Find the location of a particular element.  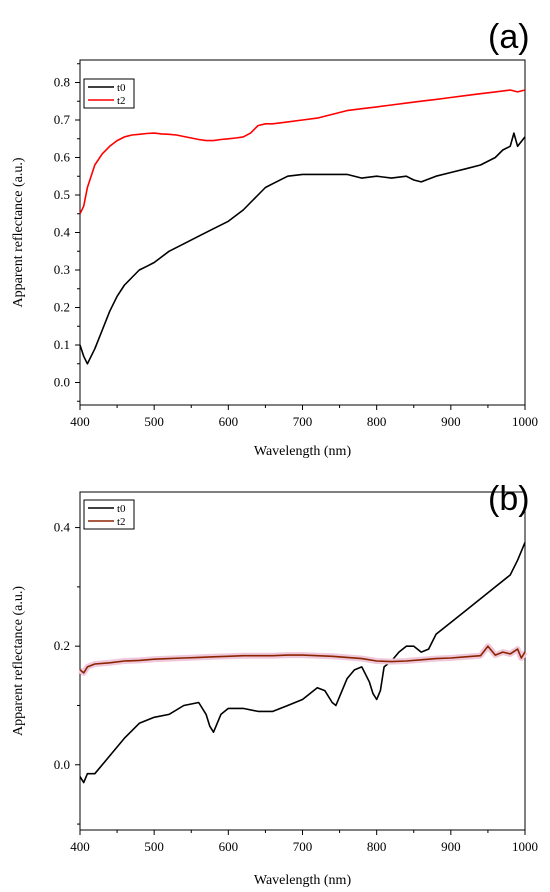

y-axis-ticks: 0.0 0.1 0.2 0.3 0.4 0.5 0.6 0.7 0.8 is located at coordinates (67, 232).